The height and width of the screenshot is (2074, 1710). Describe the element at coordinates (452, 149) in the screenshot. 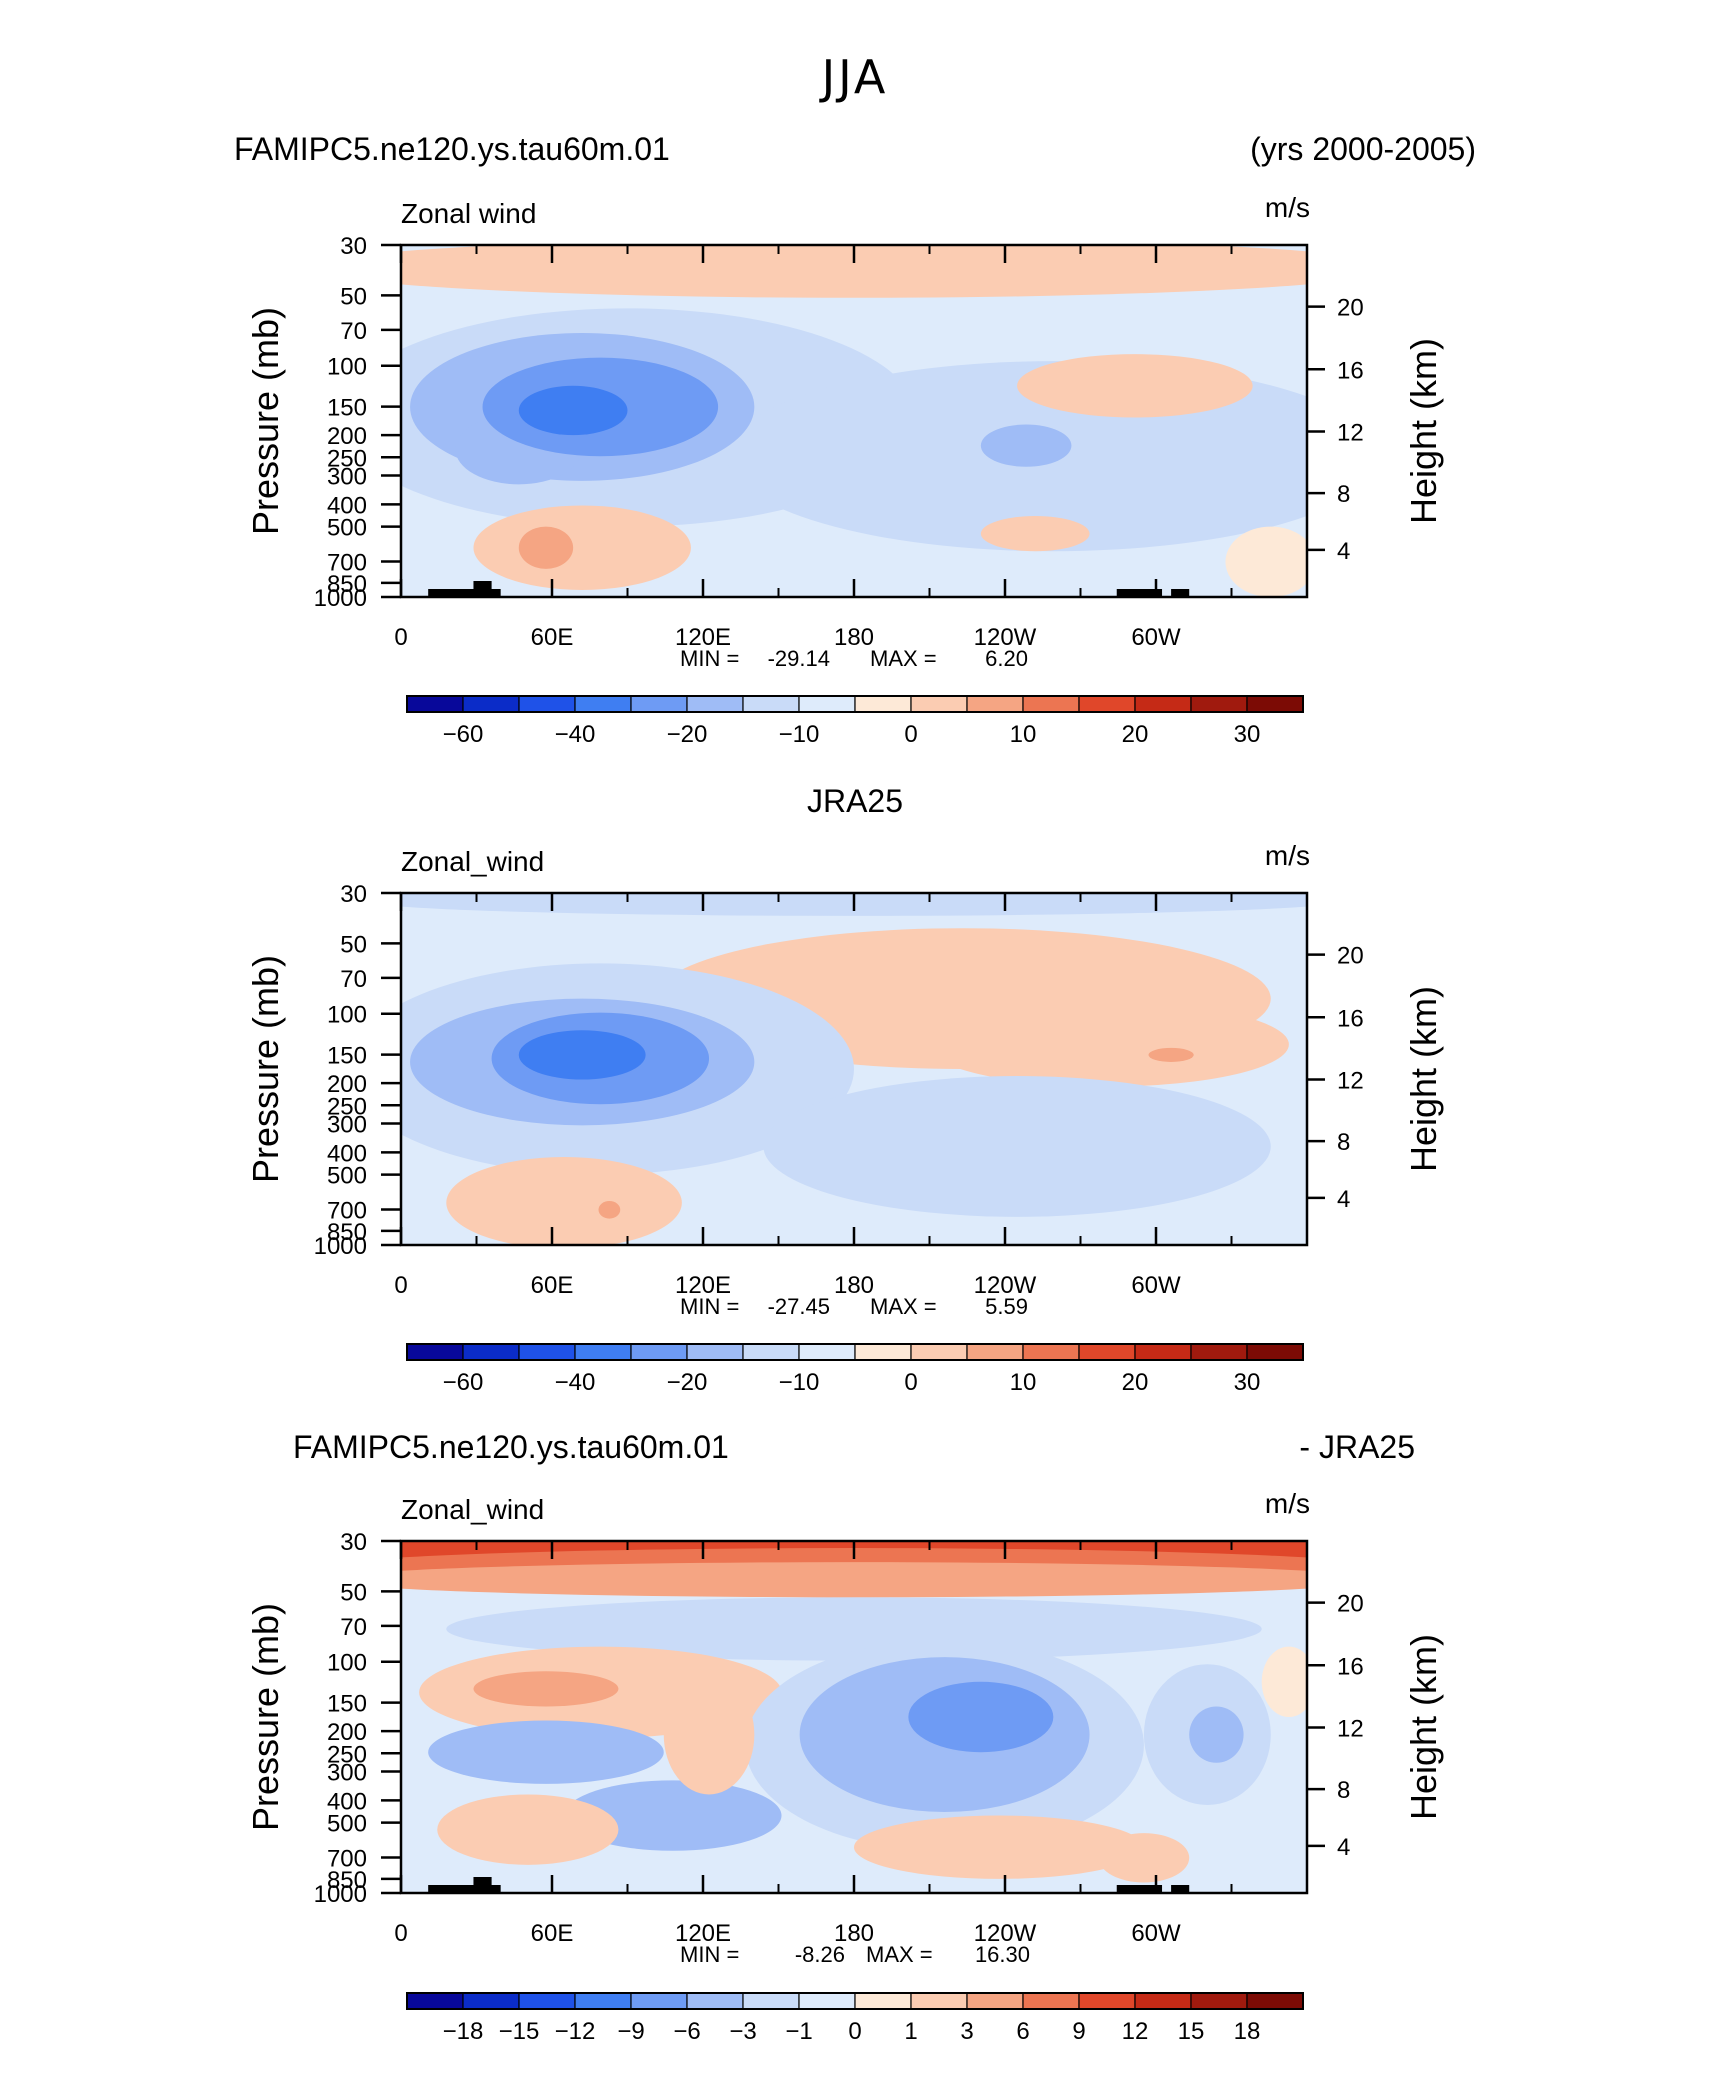

I see `panel-title-left: FAMIPC5.ne120.ys.tau60m.01` at that location.